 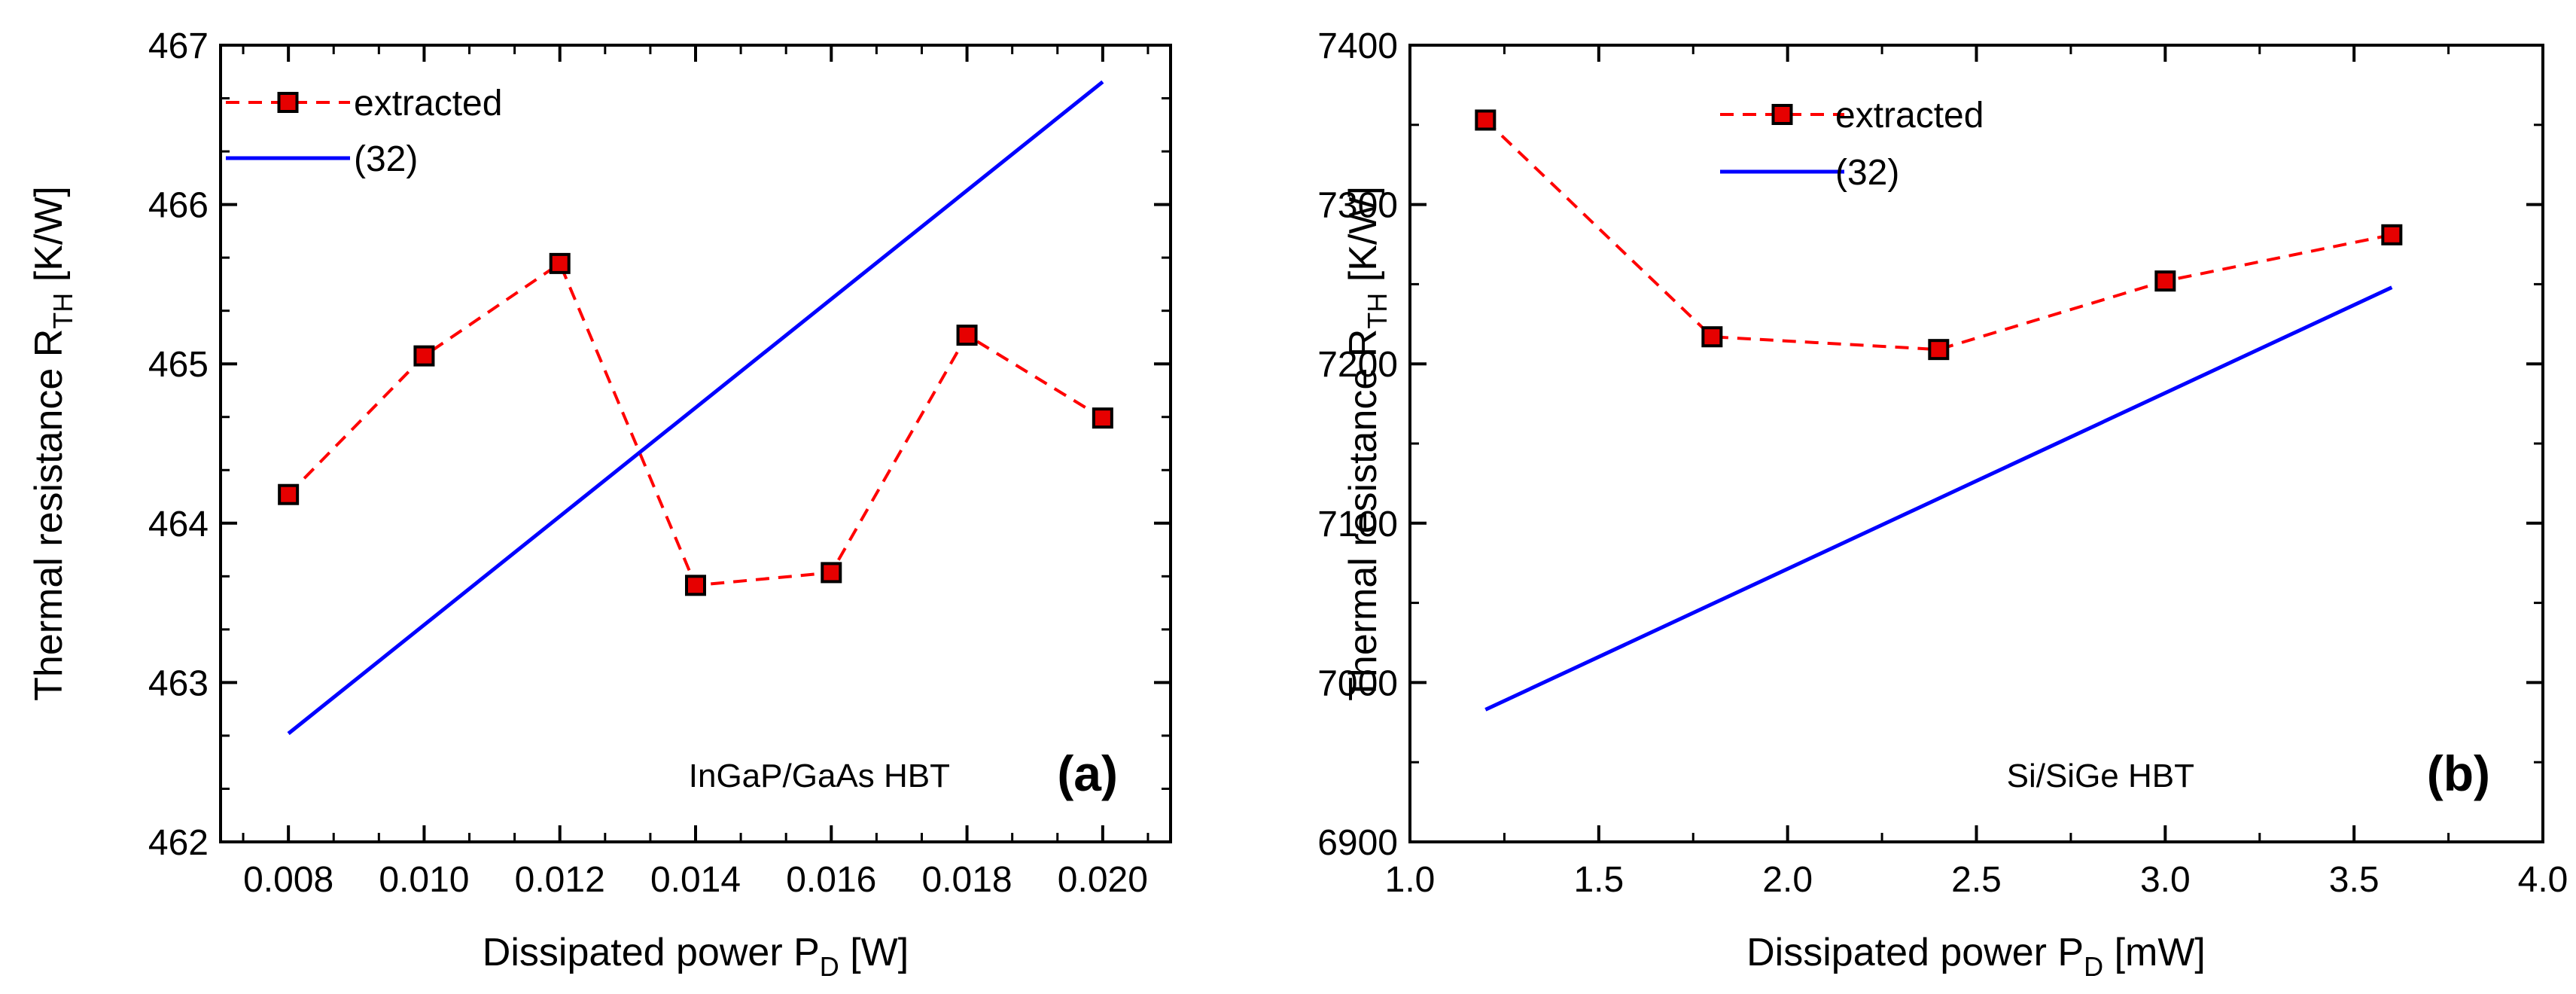 I want to click on panel-a-legend-extracted-label: extracted, so click(x=428, y=104).